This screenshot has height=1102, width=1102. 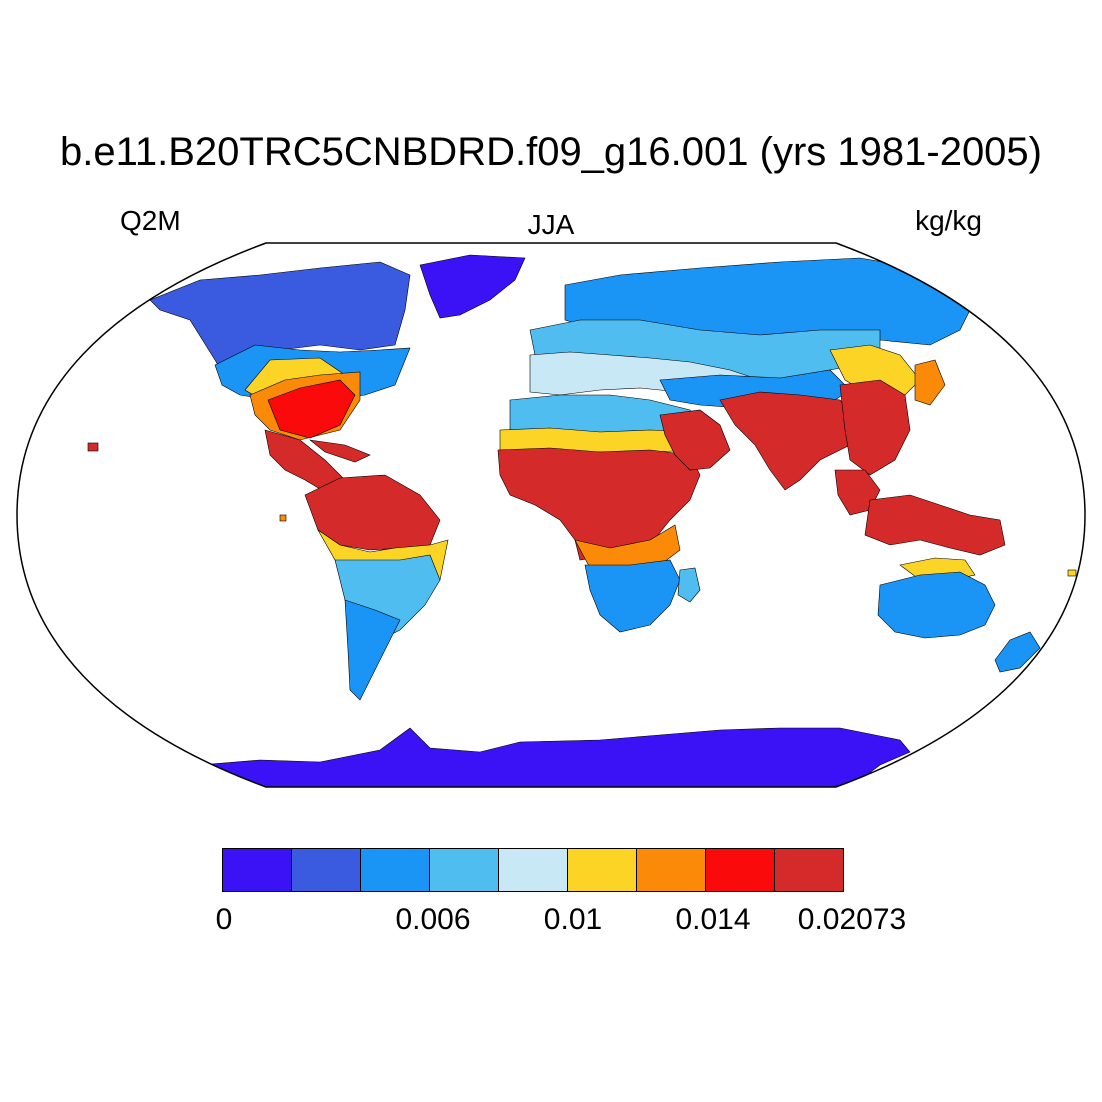 I want to click on variable-label: Q2M, so click(x=150, y=220).